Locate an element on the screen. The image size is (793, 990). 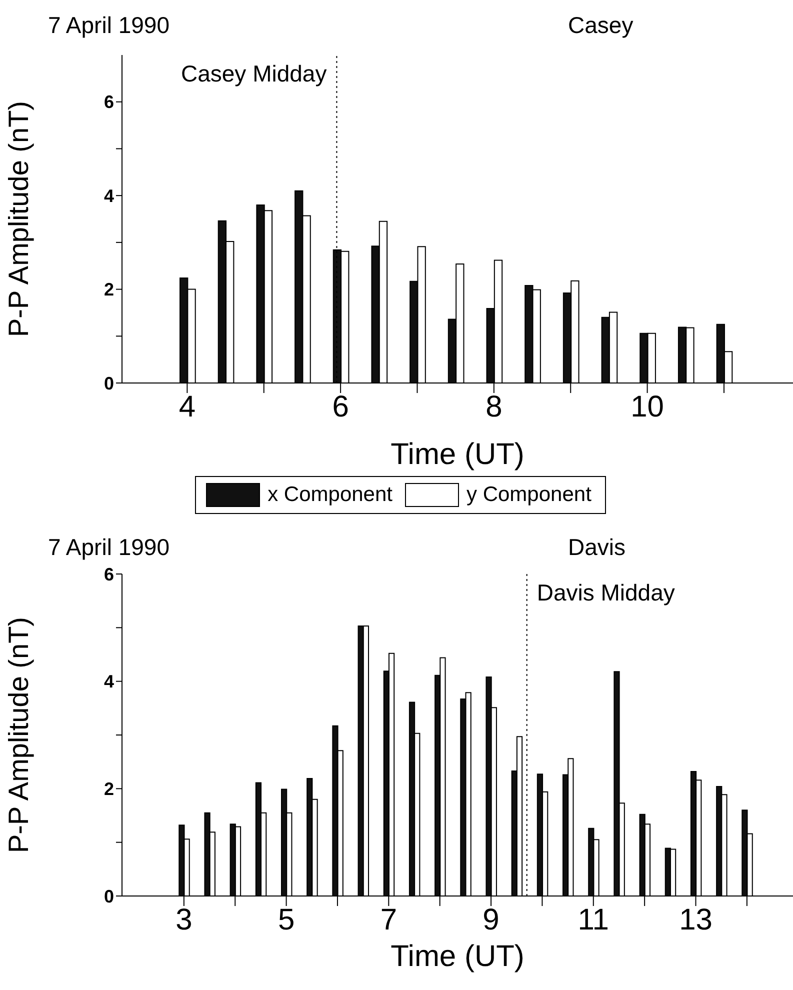
x-tick-label: 5 is located at coordinates (286, 919).